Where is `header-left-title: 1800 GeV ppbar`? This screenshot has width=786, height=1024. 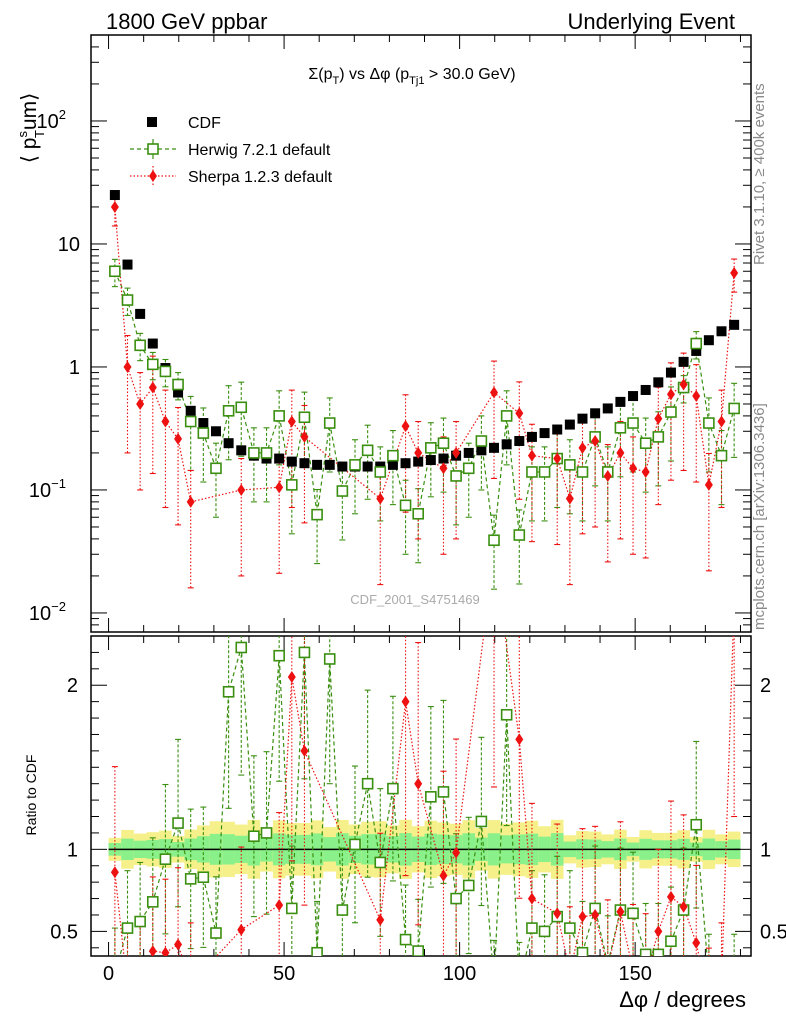
header-left-title: 1800 GeV ppbar is located at coordinates (186, 21).